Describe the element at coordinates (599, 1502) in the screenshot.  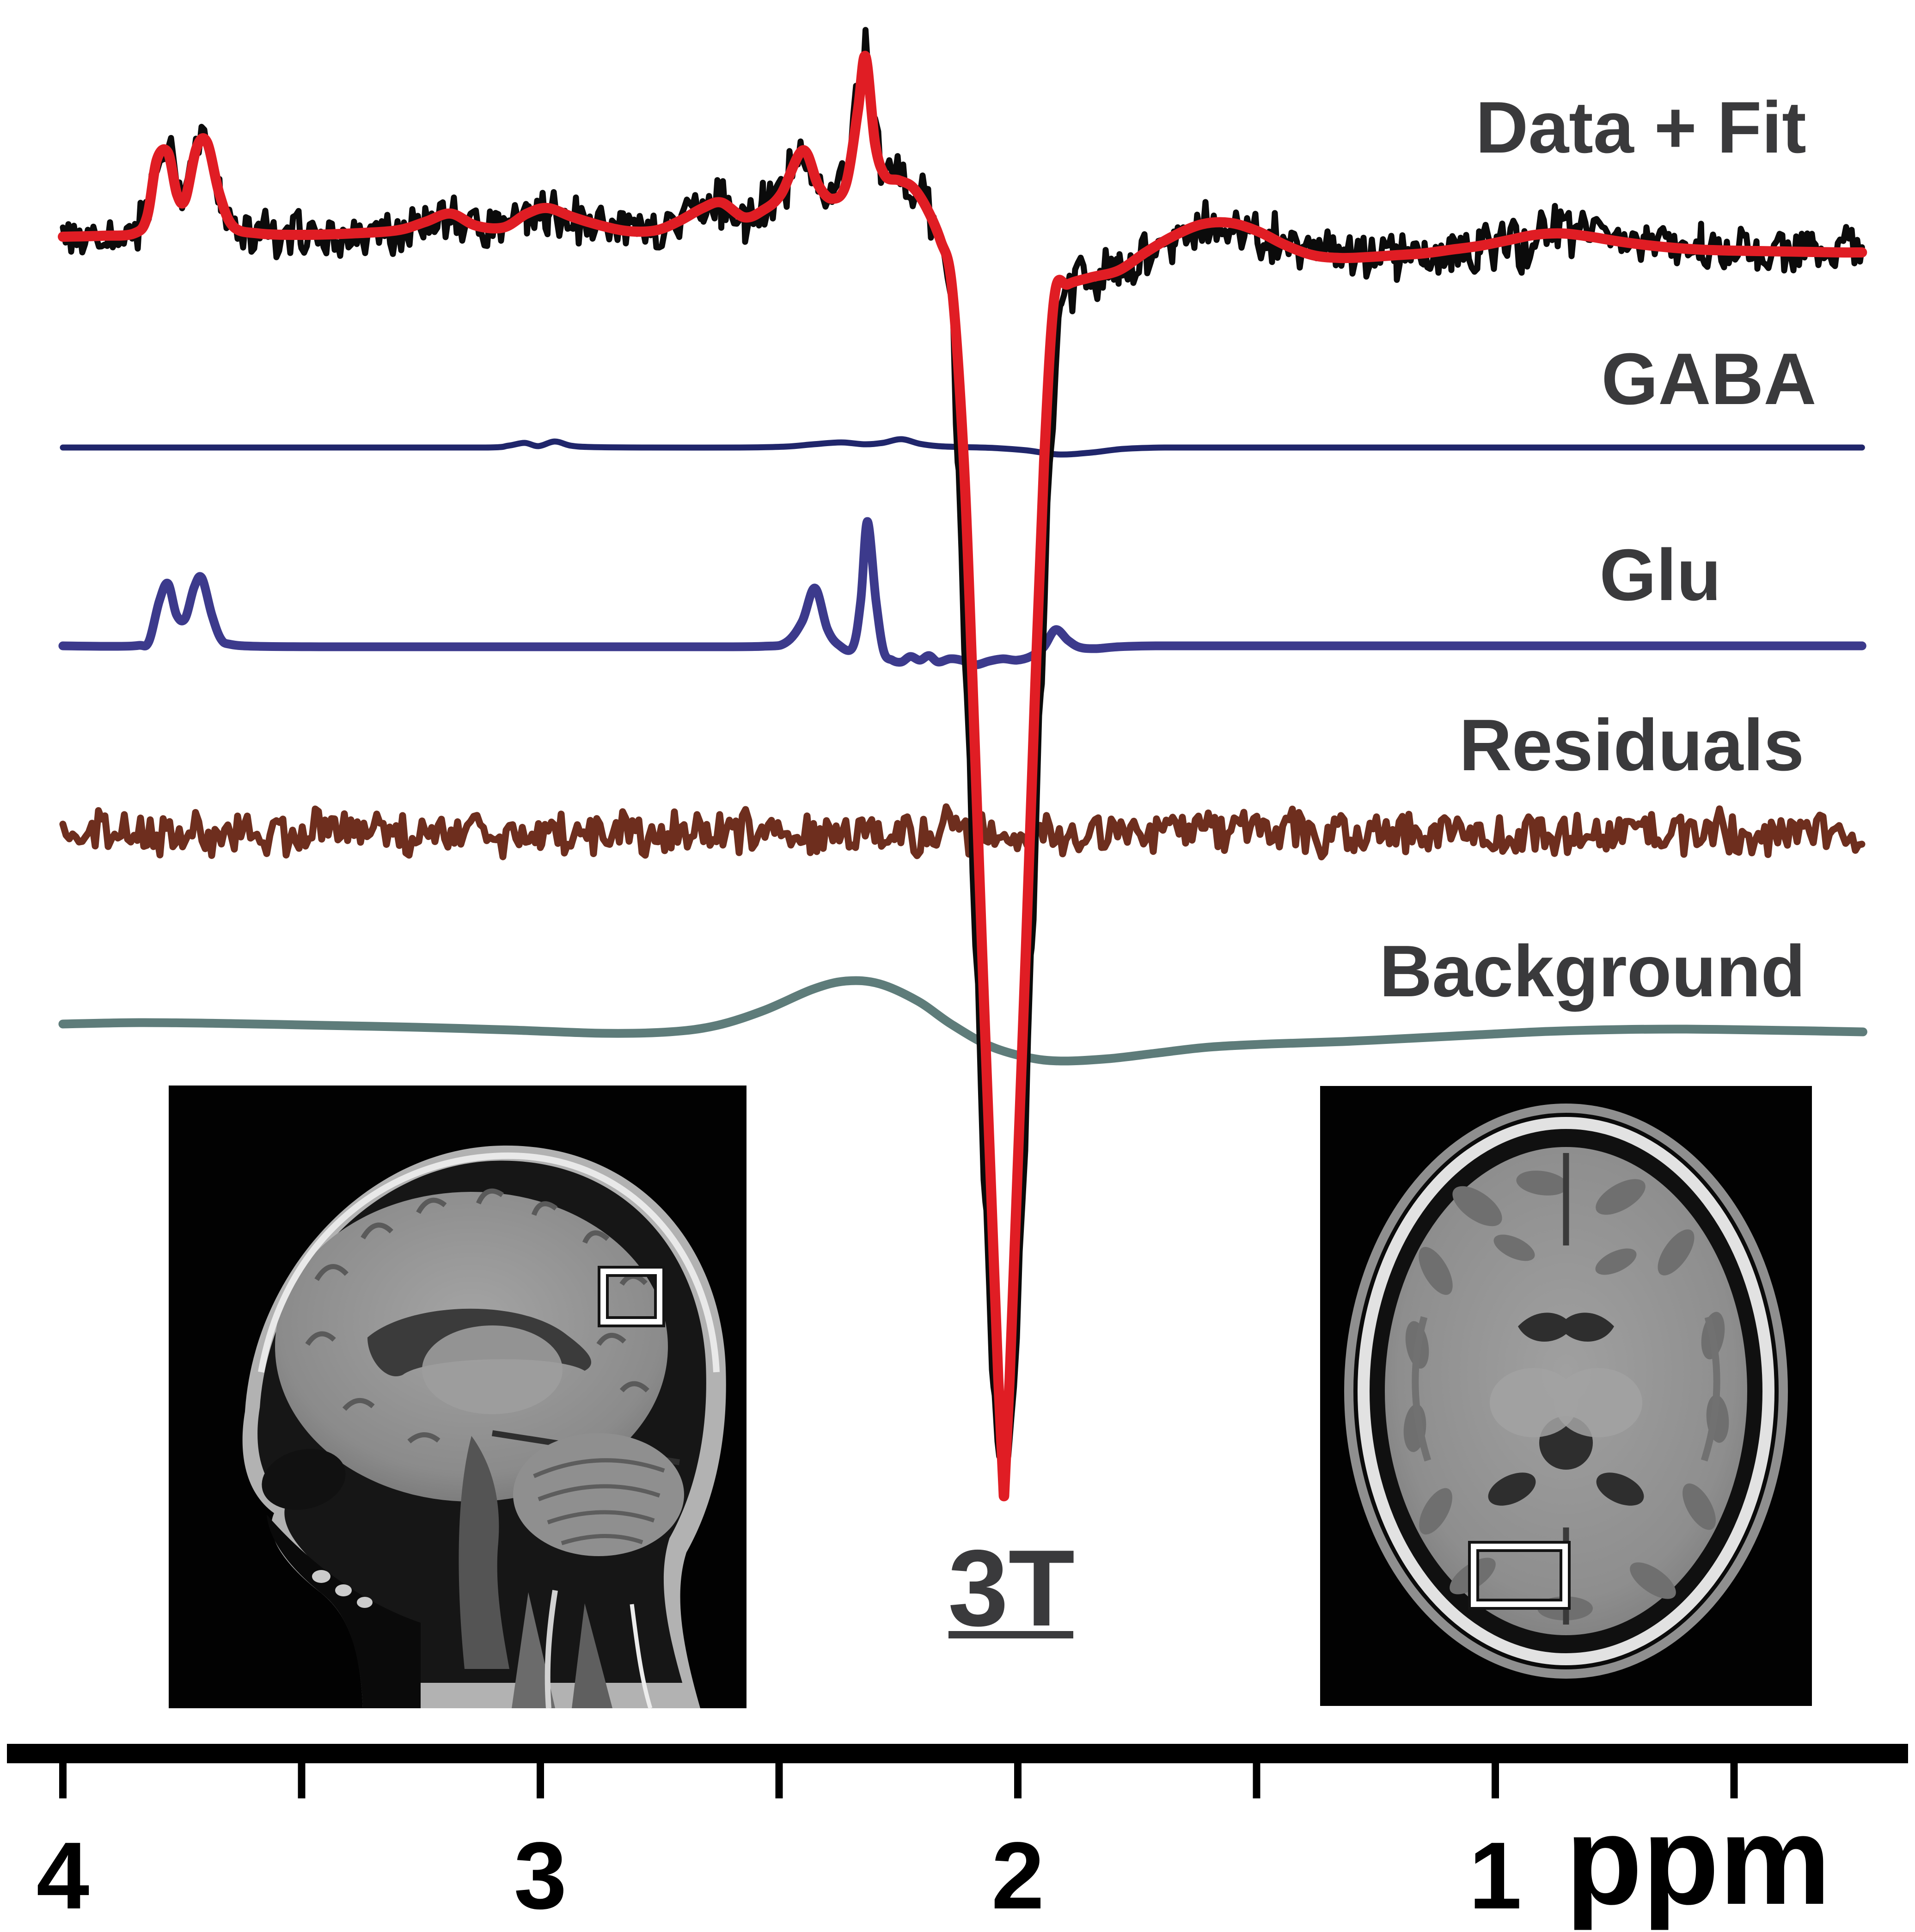
I see `cerebellum-folia-lines` at that location.